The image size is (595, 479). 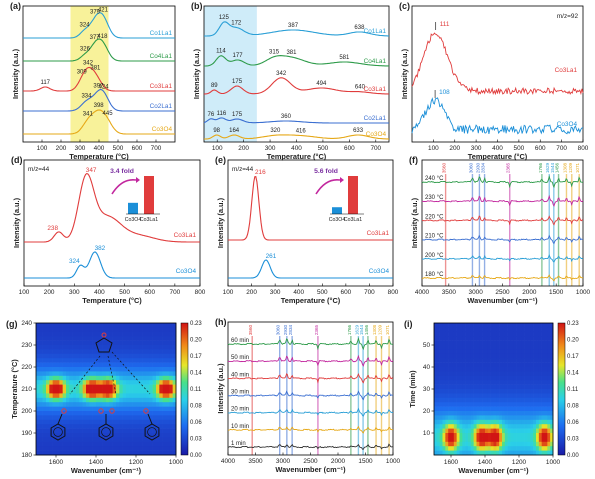 I want to click on y-tick-label-240: 240, so click(x=26, y=323).